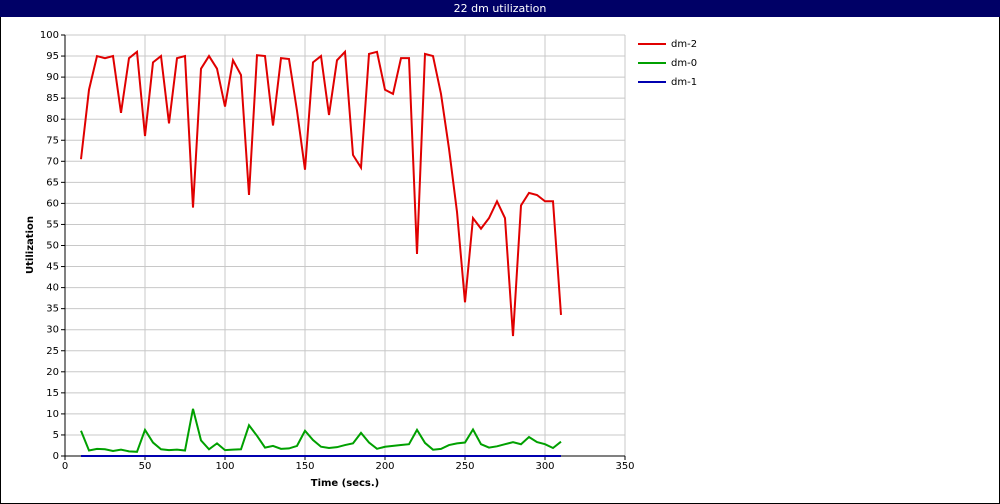  What do you see at coordinates (624, 466) in the screenshot?
I see `x-tick-label: 350` at bounding box center [624, 466].